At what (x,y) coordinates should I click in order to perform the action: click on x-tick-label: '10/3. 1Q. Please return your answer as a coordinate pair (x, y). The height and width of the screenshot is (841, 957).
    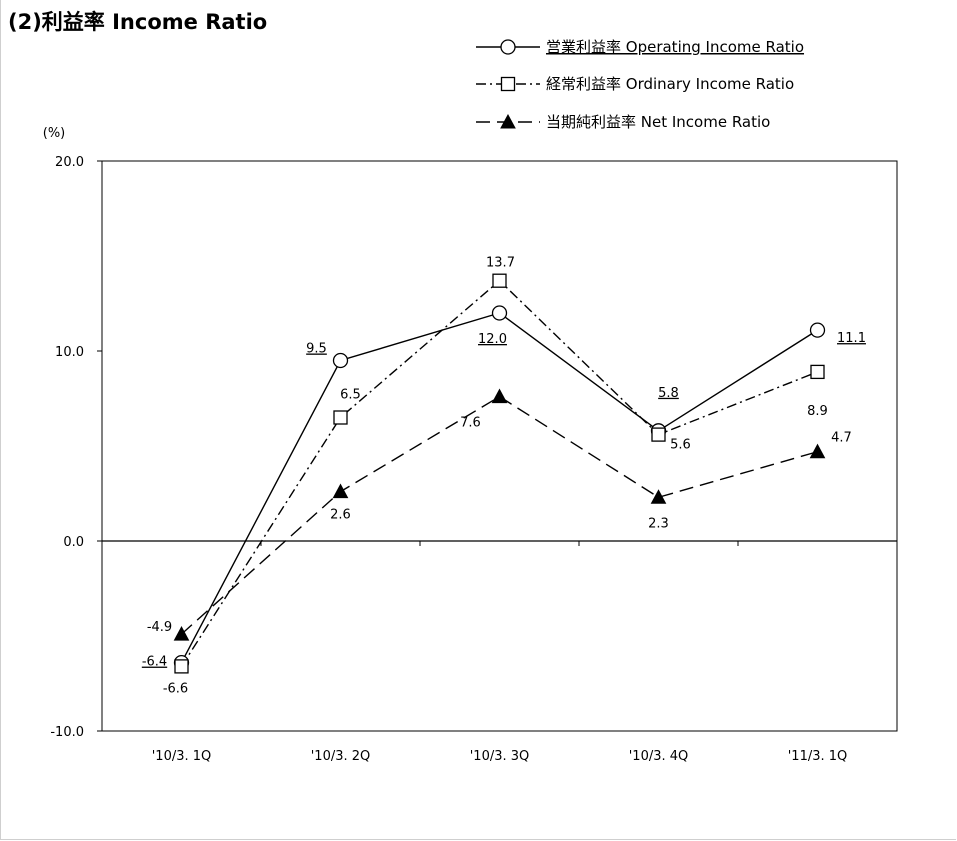
    Looking at the image, I should click on (182, 756).